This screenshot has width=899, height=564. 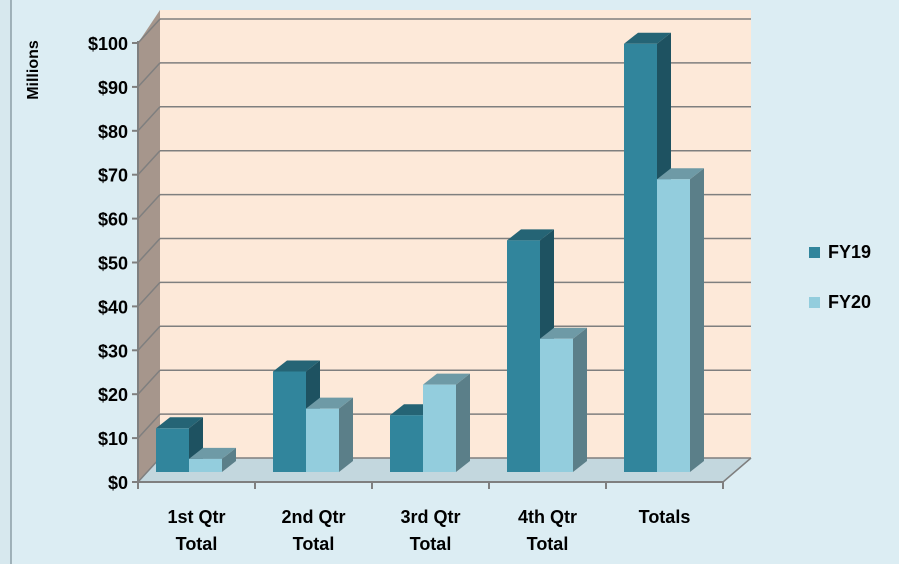 What do you see at coordinates (849, 302) in the screenshot?
I see `legend-label: FY20` at bounding box center [849, 302].